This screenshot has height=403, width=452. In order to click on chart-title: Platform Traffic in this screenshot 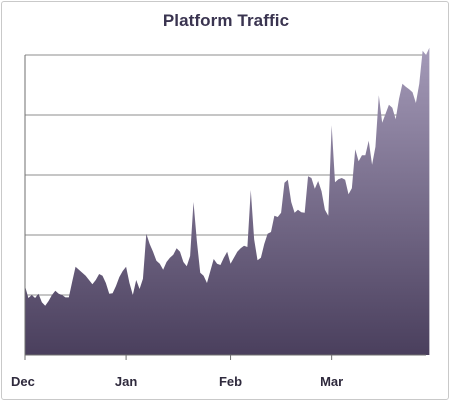, I will do `click(226, 20)`.